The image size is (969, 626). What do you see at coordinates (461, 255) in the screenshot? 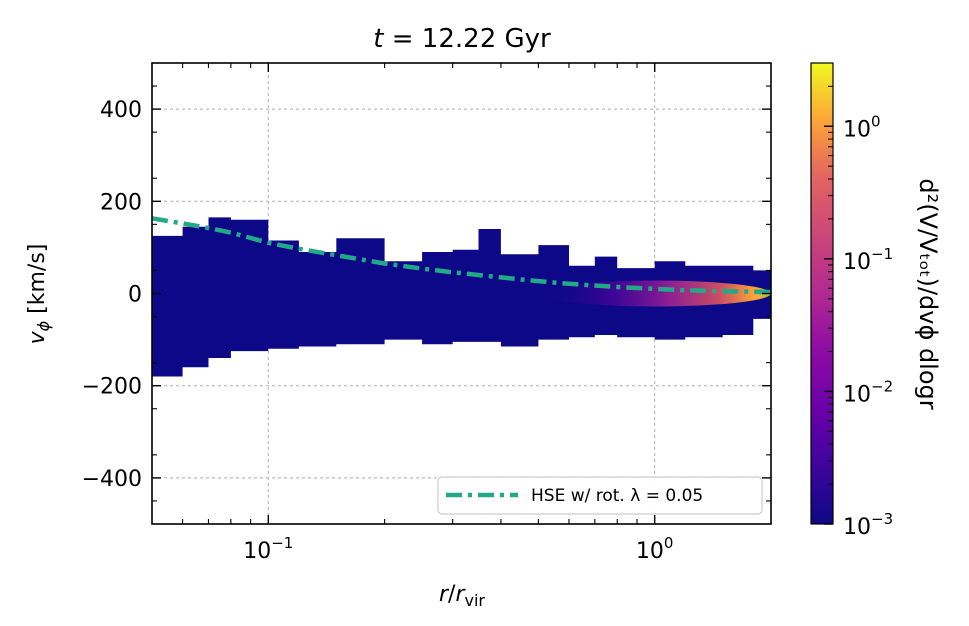
I see `hse-rotation-curve` at bounding box center [461, 255].